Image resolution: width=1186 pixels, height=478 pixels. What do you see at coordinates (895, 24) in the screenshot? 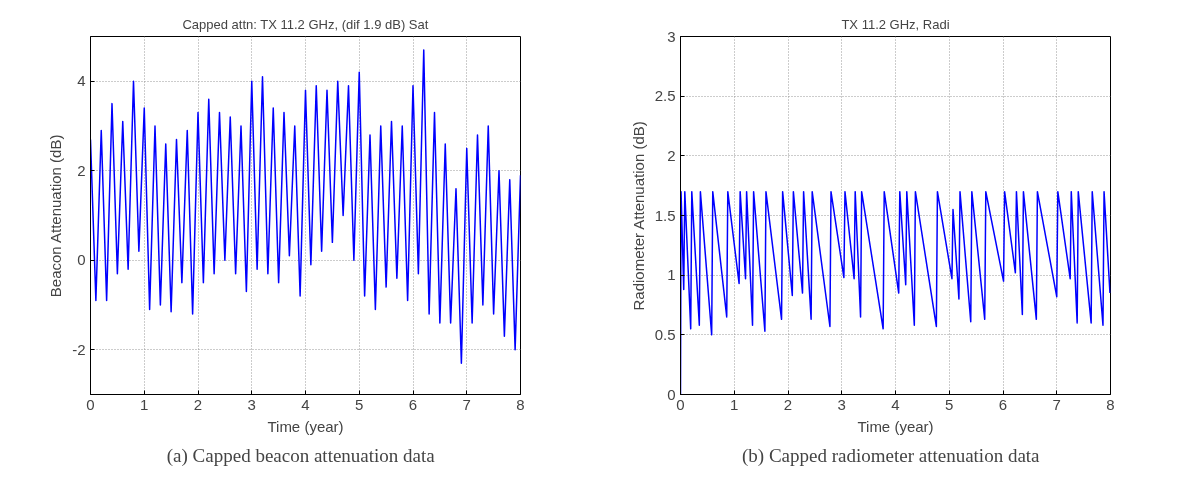
I see `chart-title: TX 11.2 GHz, Radi` at bounding box center [895, 24].